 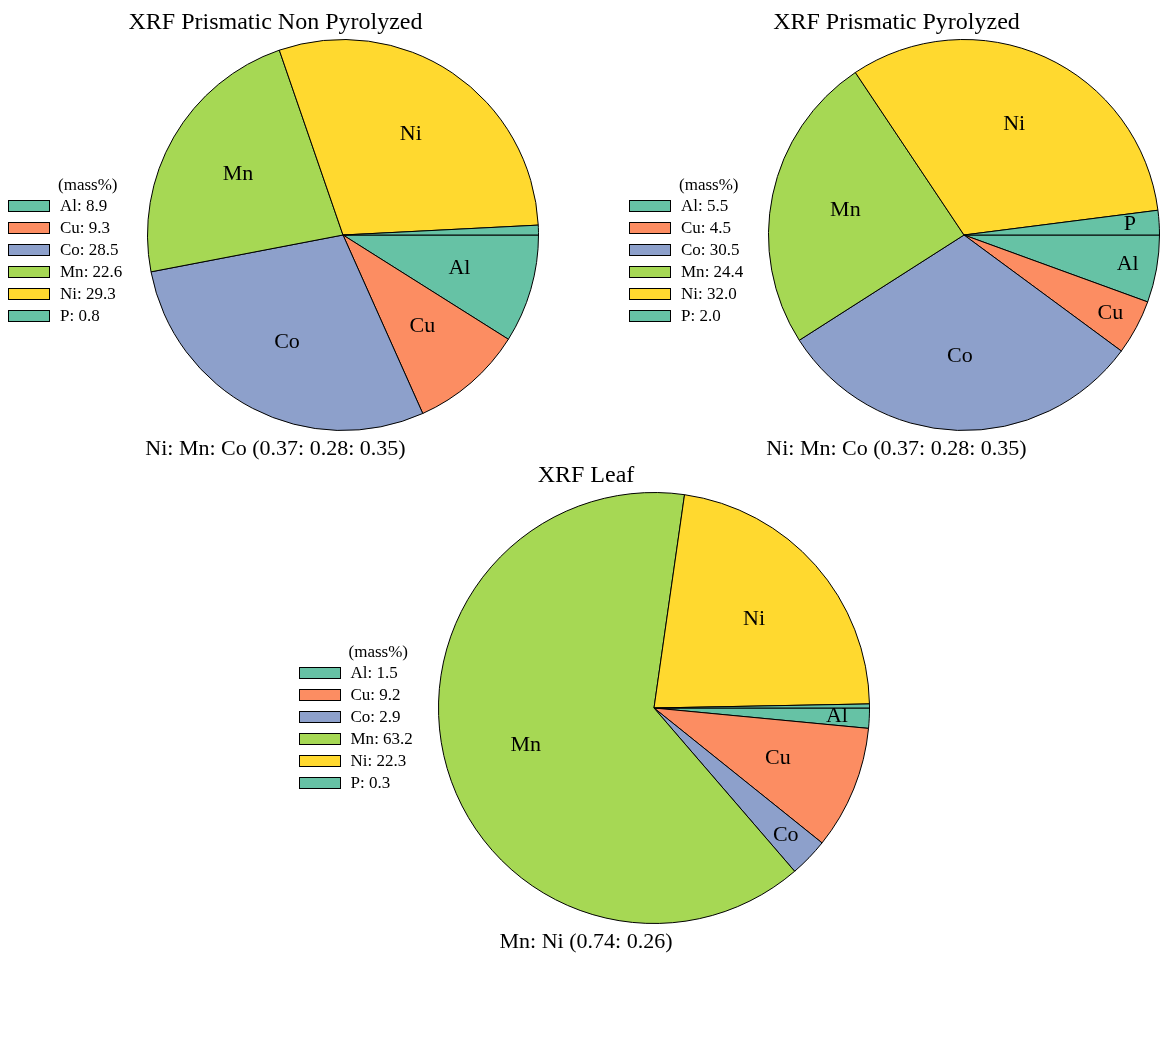 What do you see at coordinates (385, 717) in the screenshot?
I see `data-label: : 2.9` at bounding box center [385, 717].